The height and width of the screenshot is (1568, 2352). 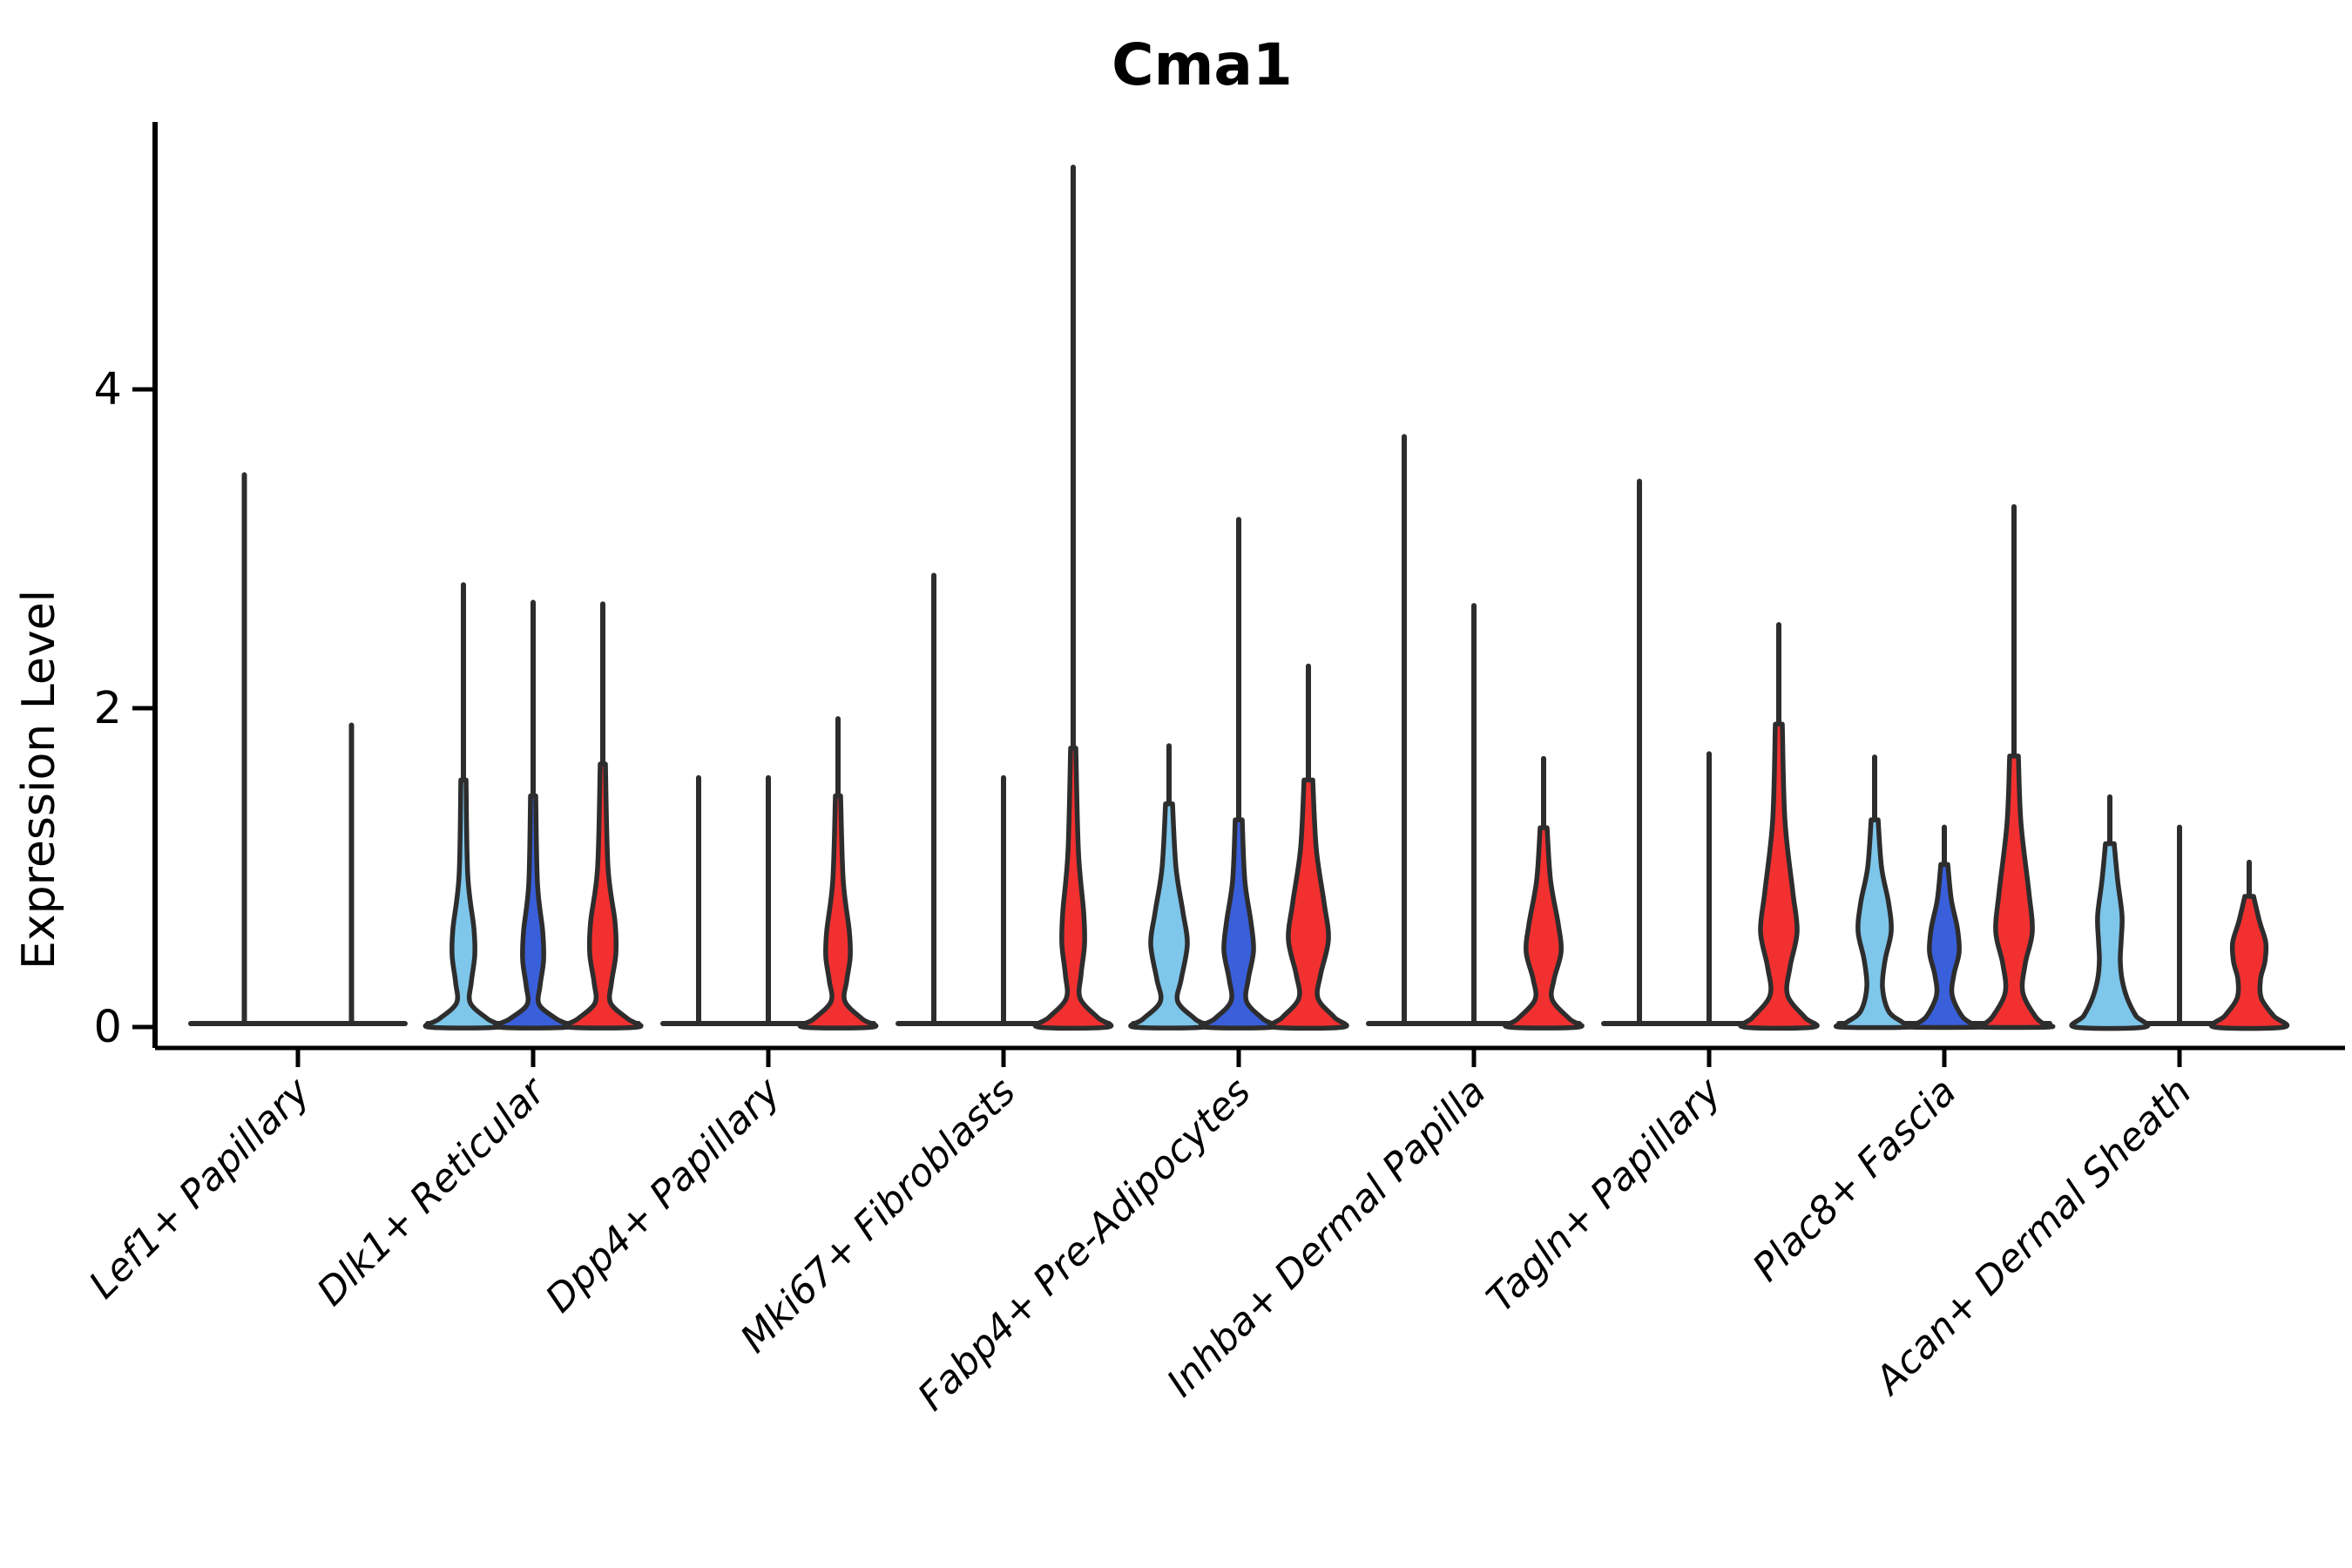 What do you see at coordinates (108, 708) in the screenshot?
I see `y-tick-label: 2` at bounding box center [108, 708].